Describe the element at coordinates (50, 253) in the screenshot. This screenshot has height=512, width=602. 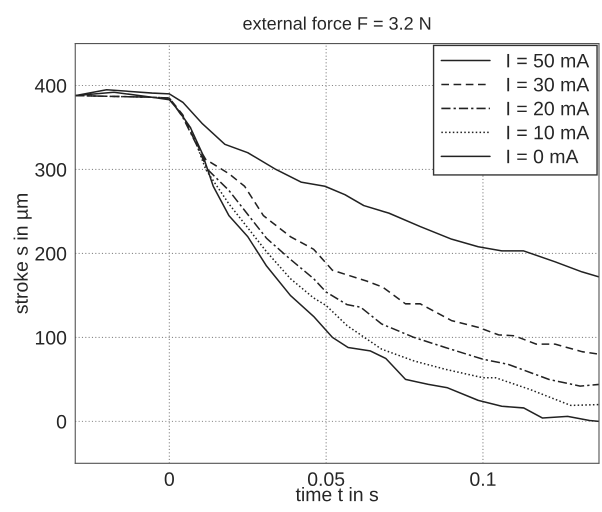
I see `y-tick-label: 200` at that location.